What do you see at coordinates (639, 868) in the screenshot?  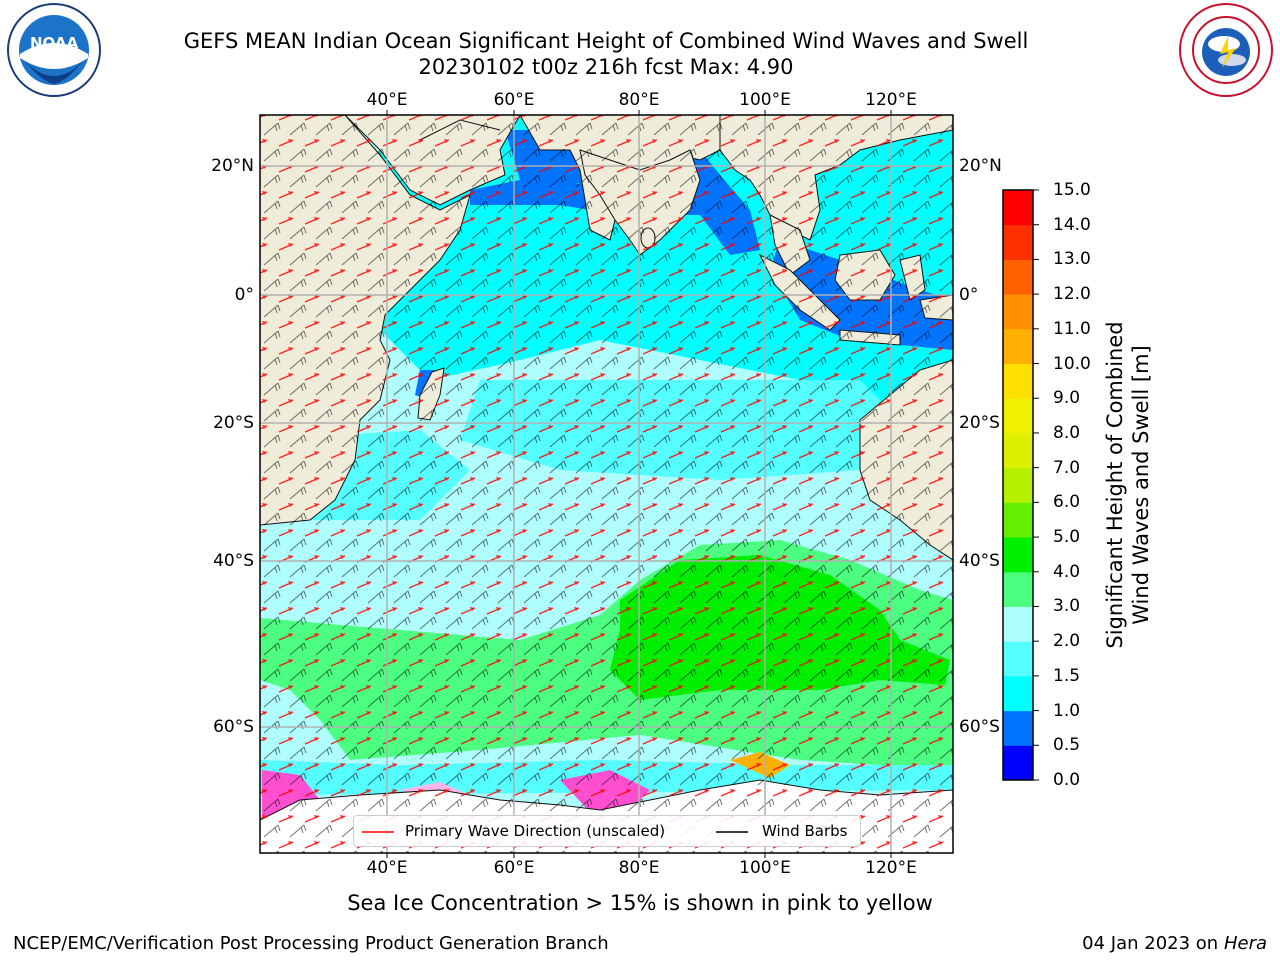 I see `lon-label-bottom-80e: 80°E` at bounding box center [639, 868].